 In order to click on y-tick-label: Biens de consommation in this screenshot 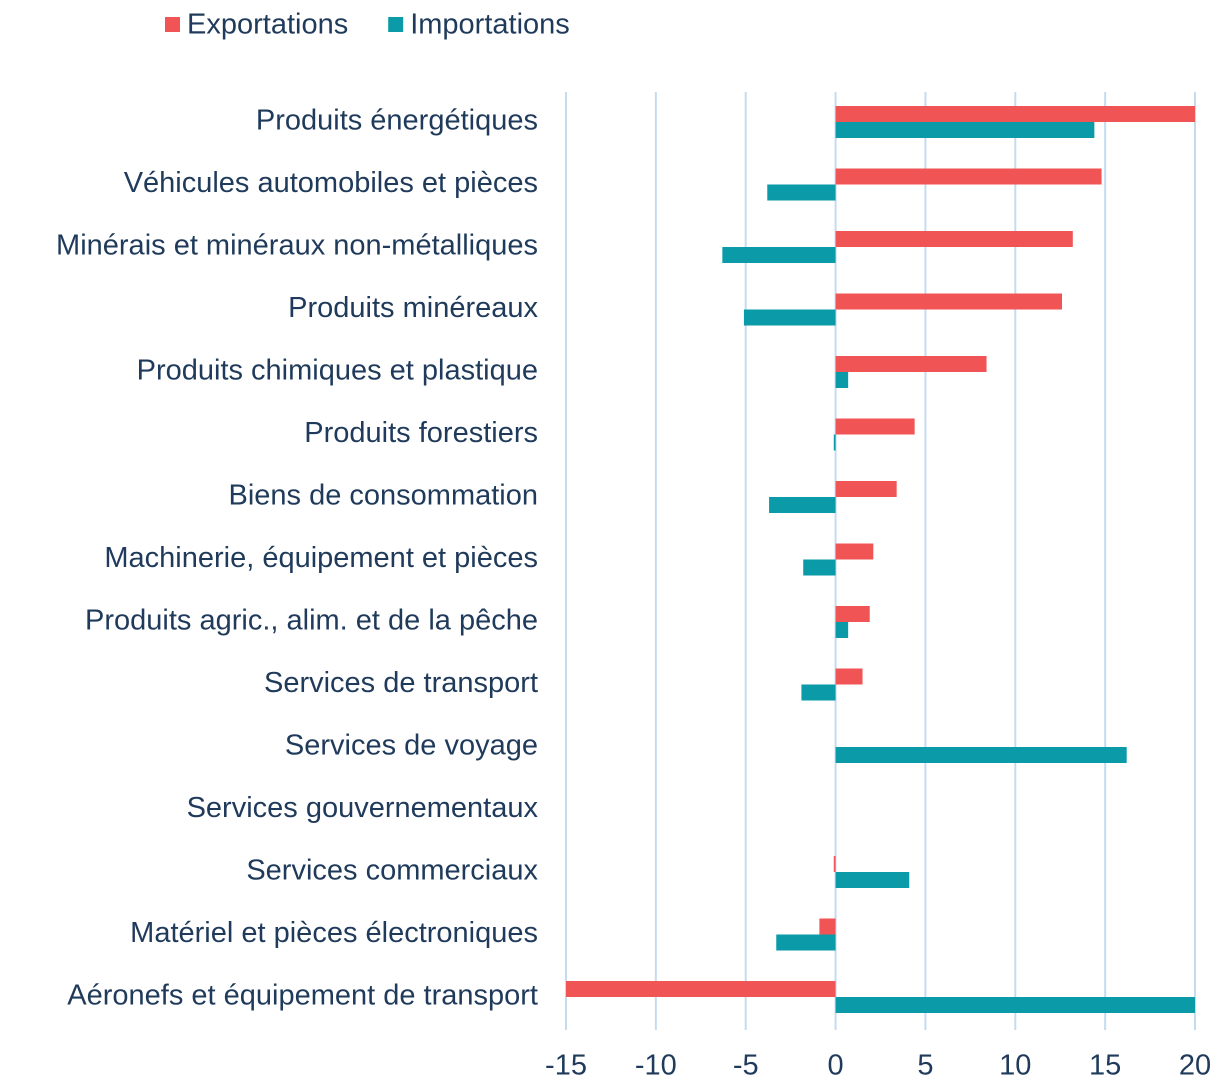, I will do `click(384, 496)`.